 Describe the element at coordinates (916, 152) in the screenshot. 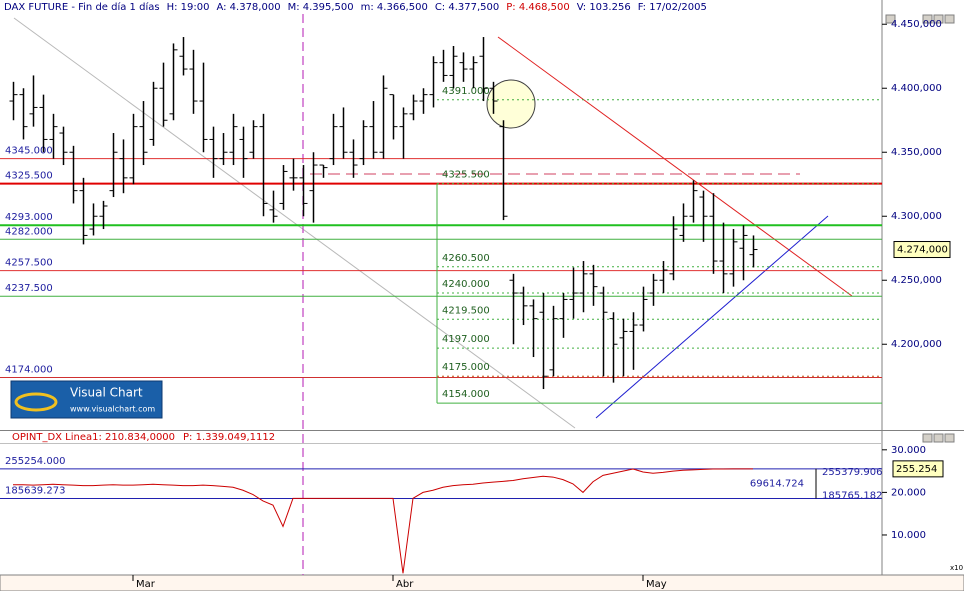

I see `y-tick-label: 4.350,000` at that location.